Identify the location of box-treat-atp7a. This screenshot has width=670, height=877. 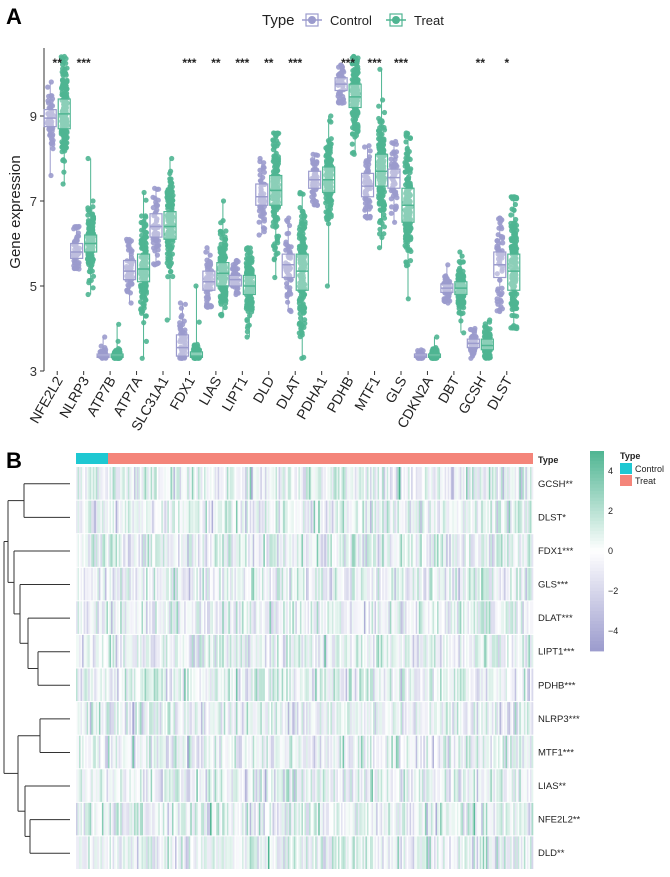
(143, 275).